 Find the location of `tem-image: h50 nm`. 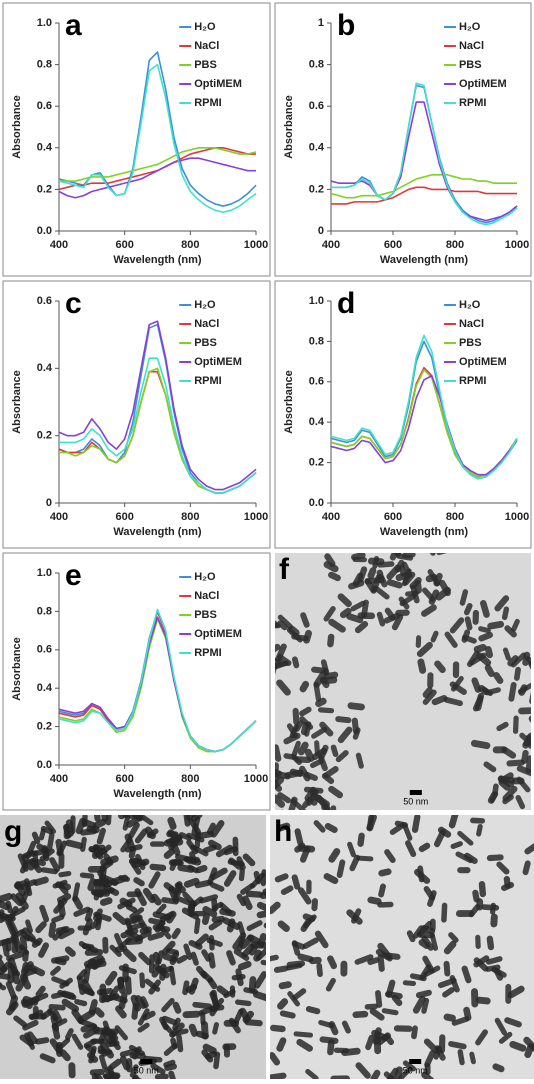

tem-image: h50 nm is located at coordinates (400, 944).